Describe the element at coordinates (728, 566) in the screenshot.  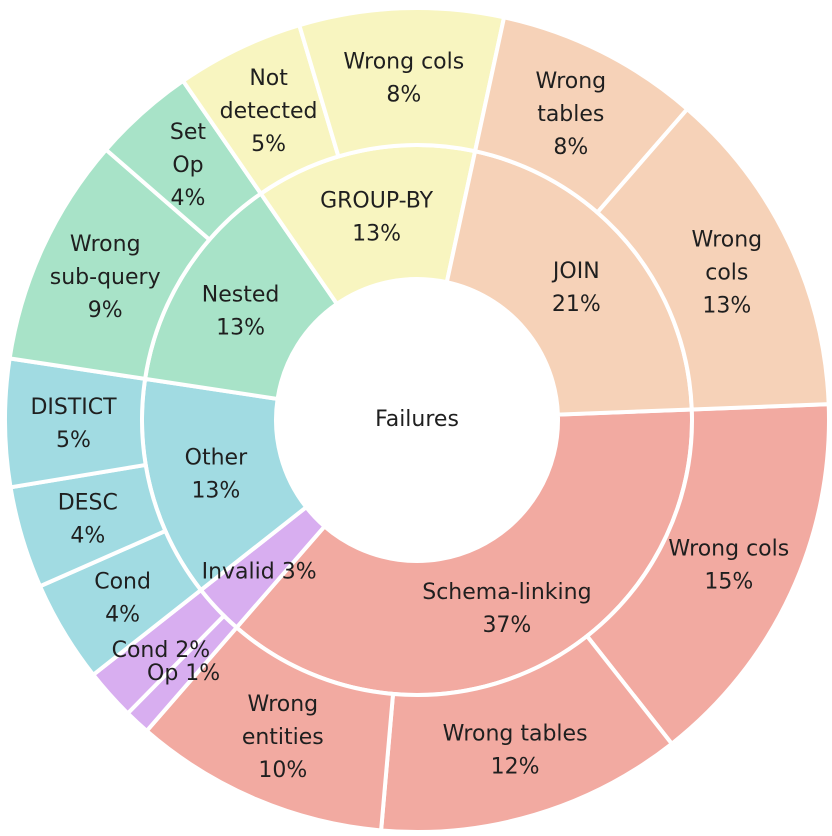
I see `outer-label-schema-linking-0: Wrong cols 15%` at that location.